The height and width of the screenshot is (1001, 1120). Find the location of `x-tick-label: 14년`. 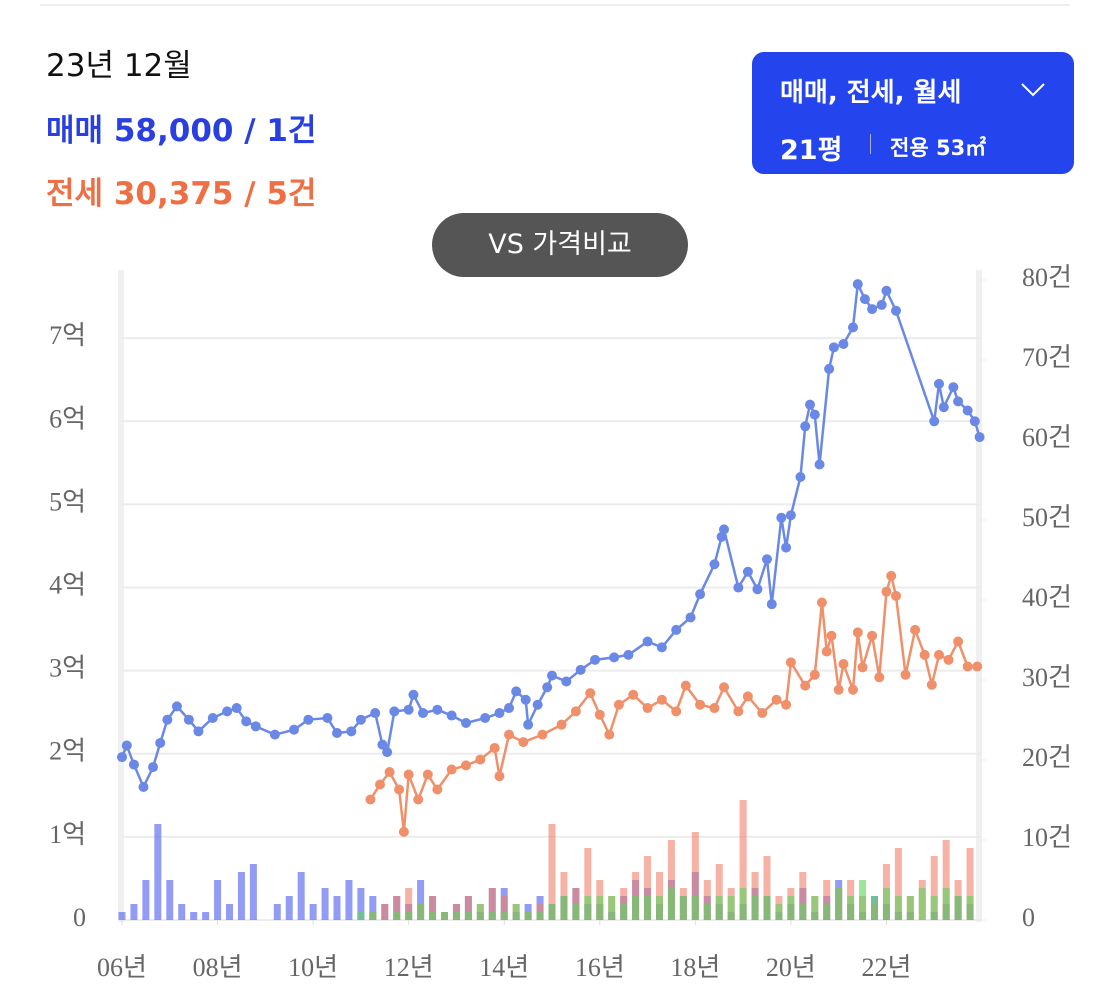

x-tick-label: 14년 is located at coordinates (504, 967).